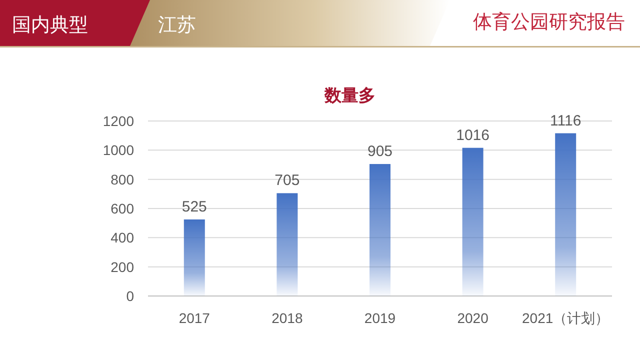 Image resolution: width=640 pixels, height=360 pixels. I want to click on y-tick-label: 800, so click(122, 179).